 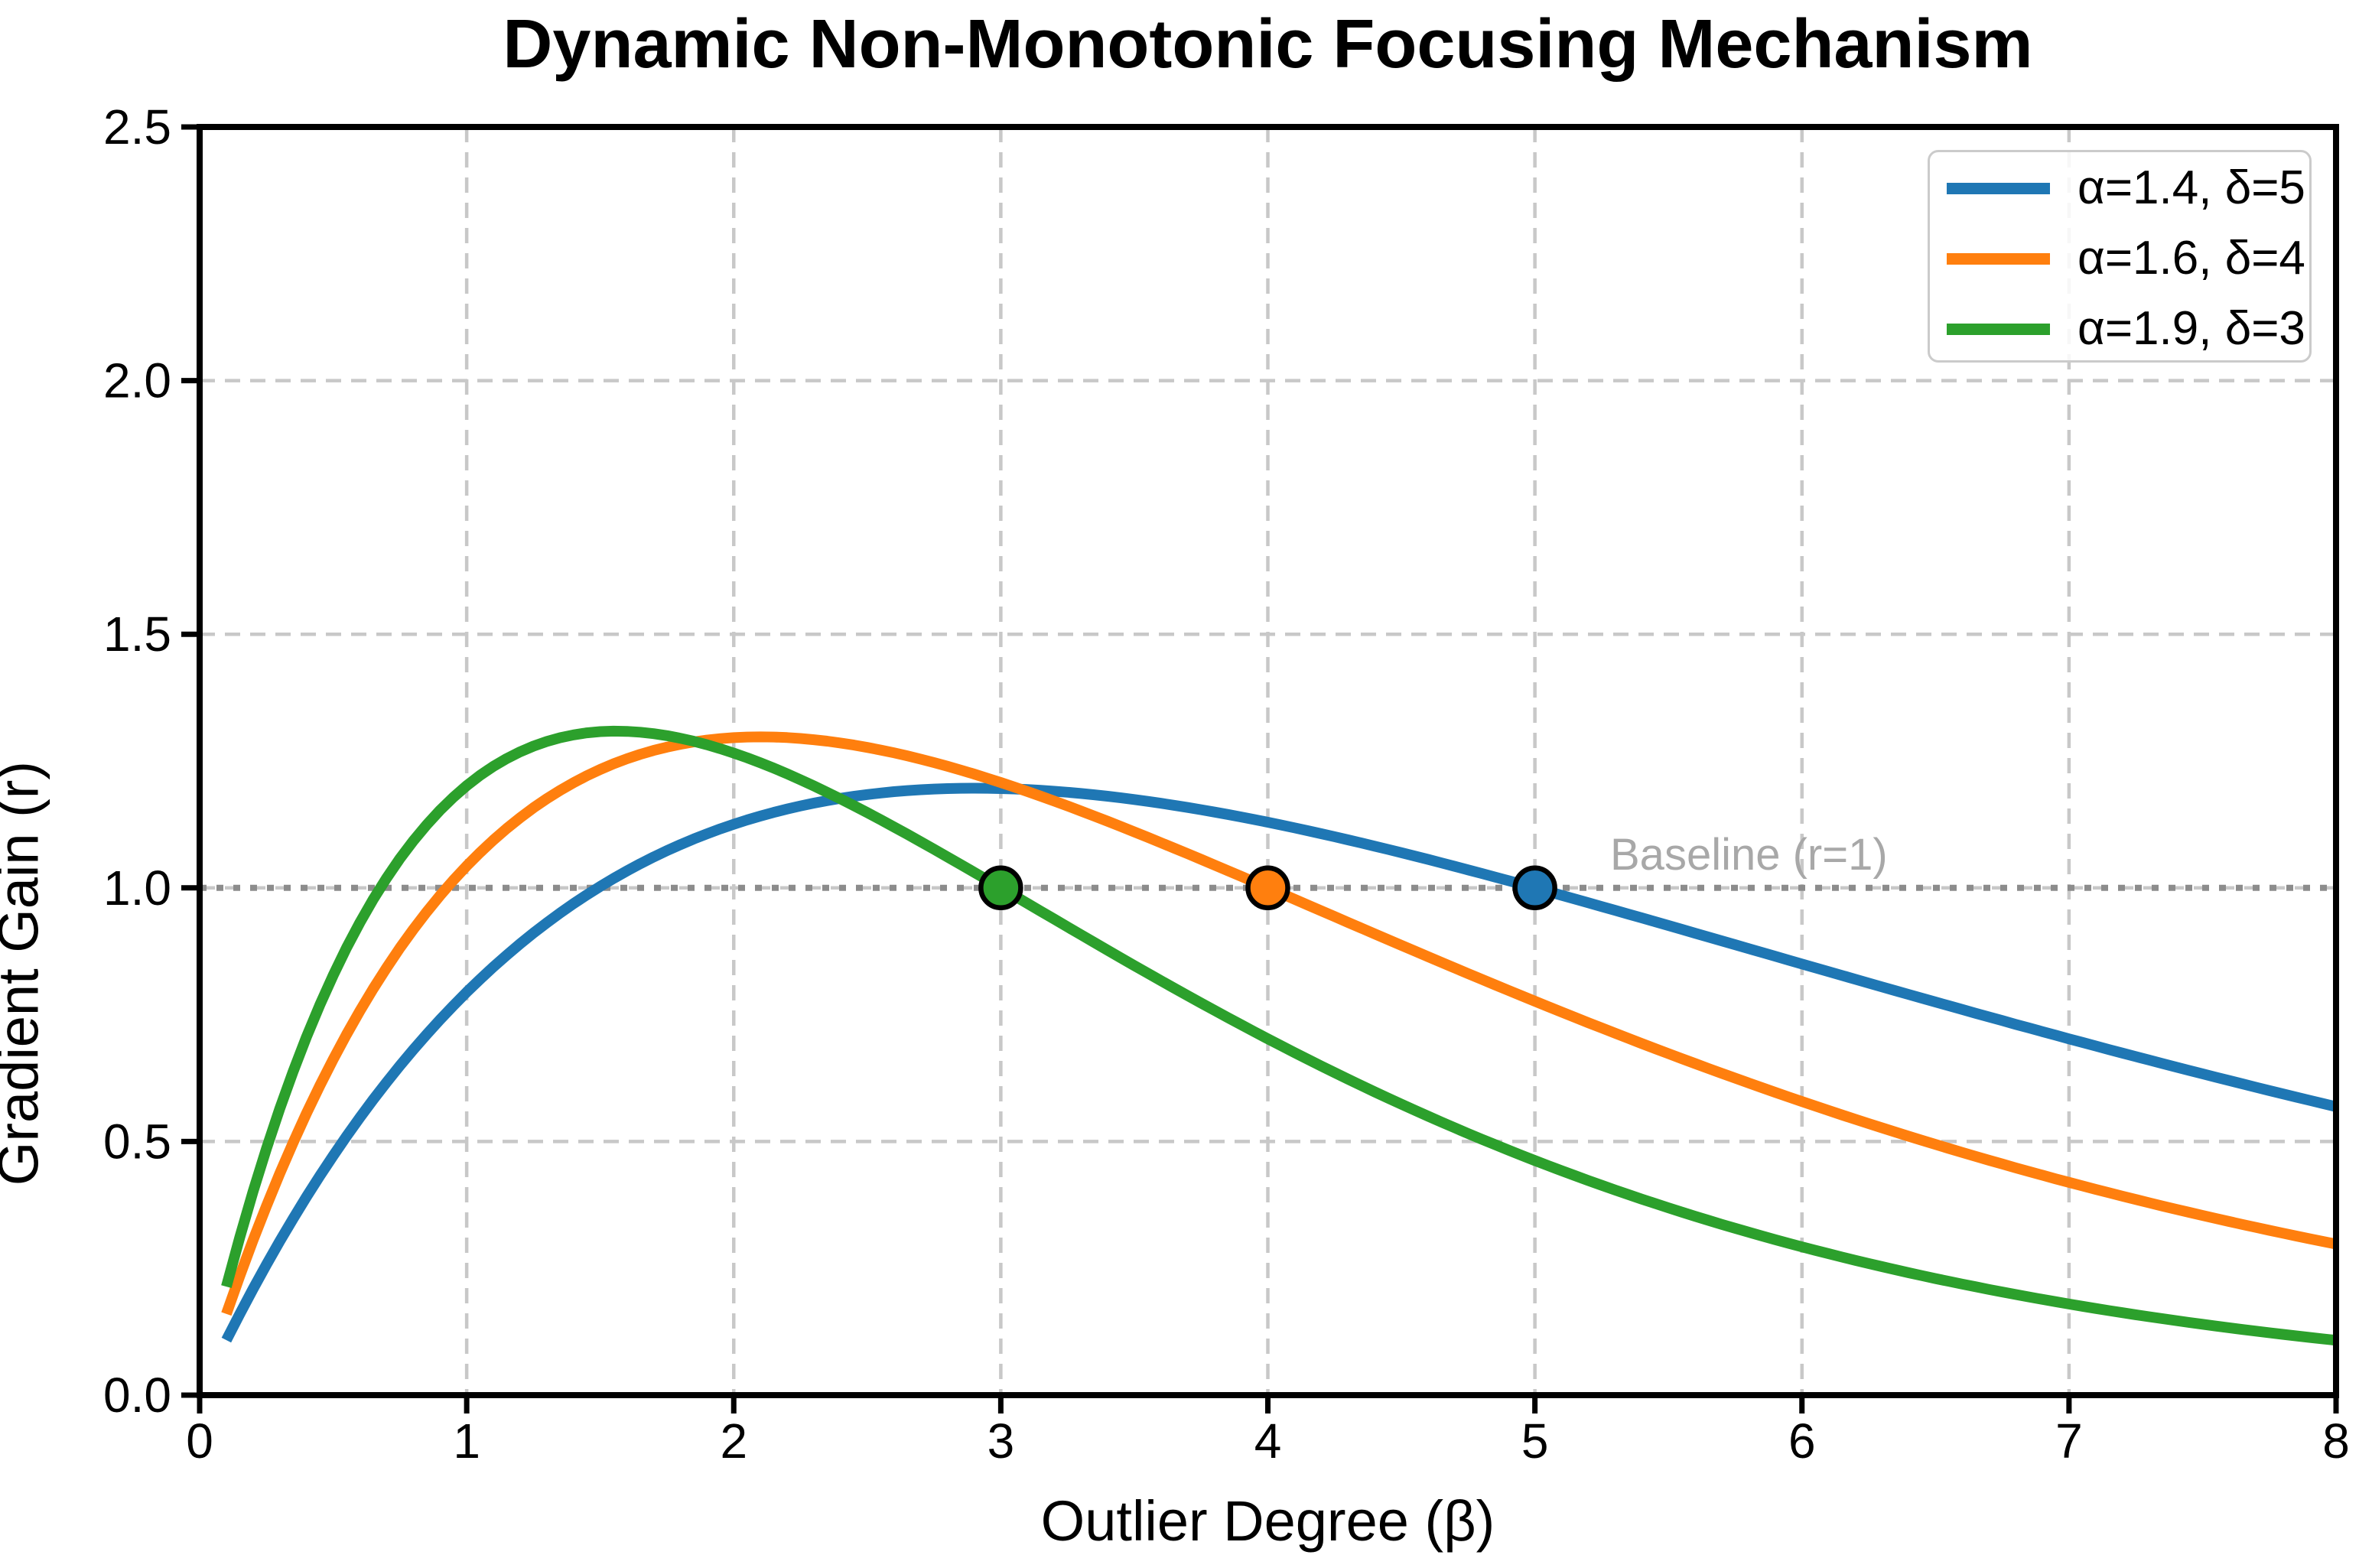 I want to click on legend-line-swatch-blue, so click(x=1998, y=188).